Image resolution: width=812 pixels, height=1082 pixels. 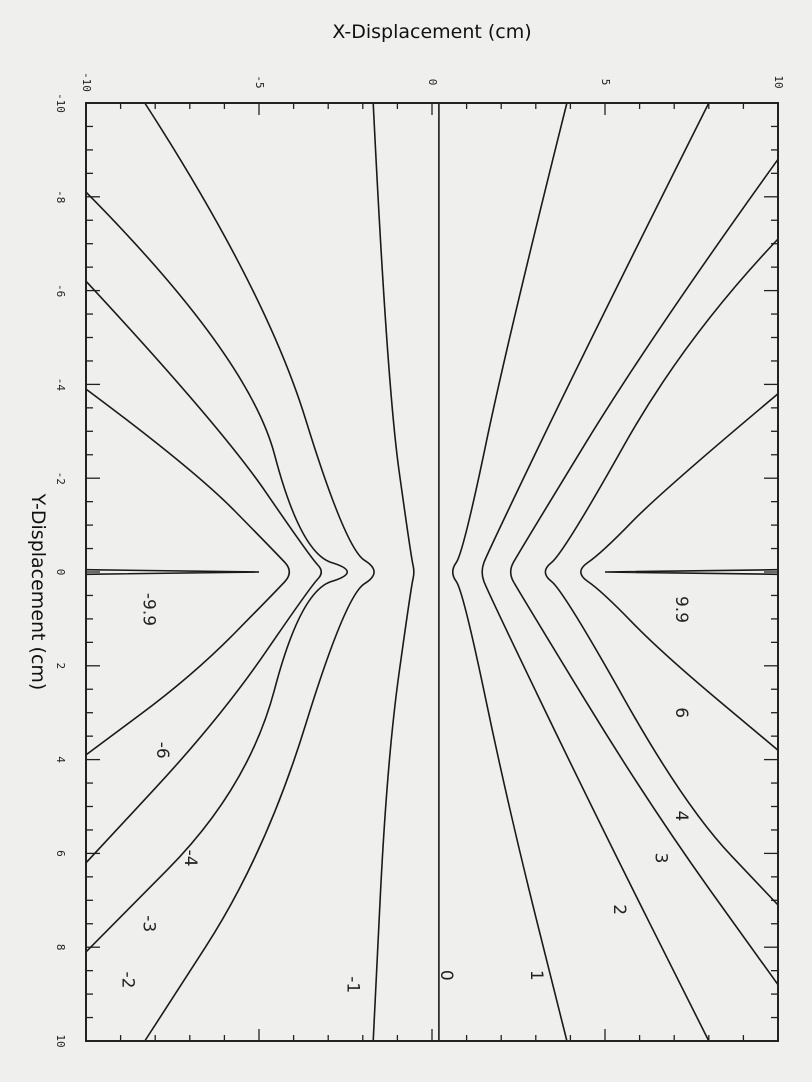 What do you see at coordinates (172, 572) in the screenshot?
I see `contour-line--9_9` at bounding box center [172, 572].